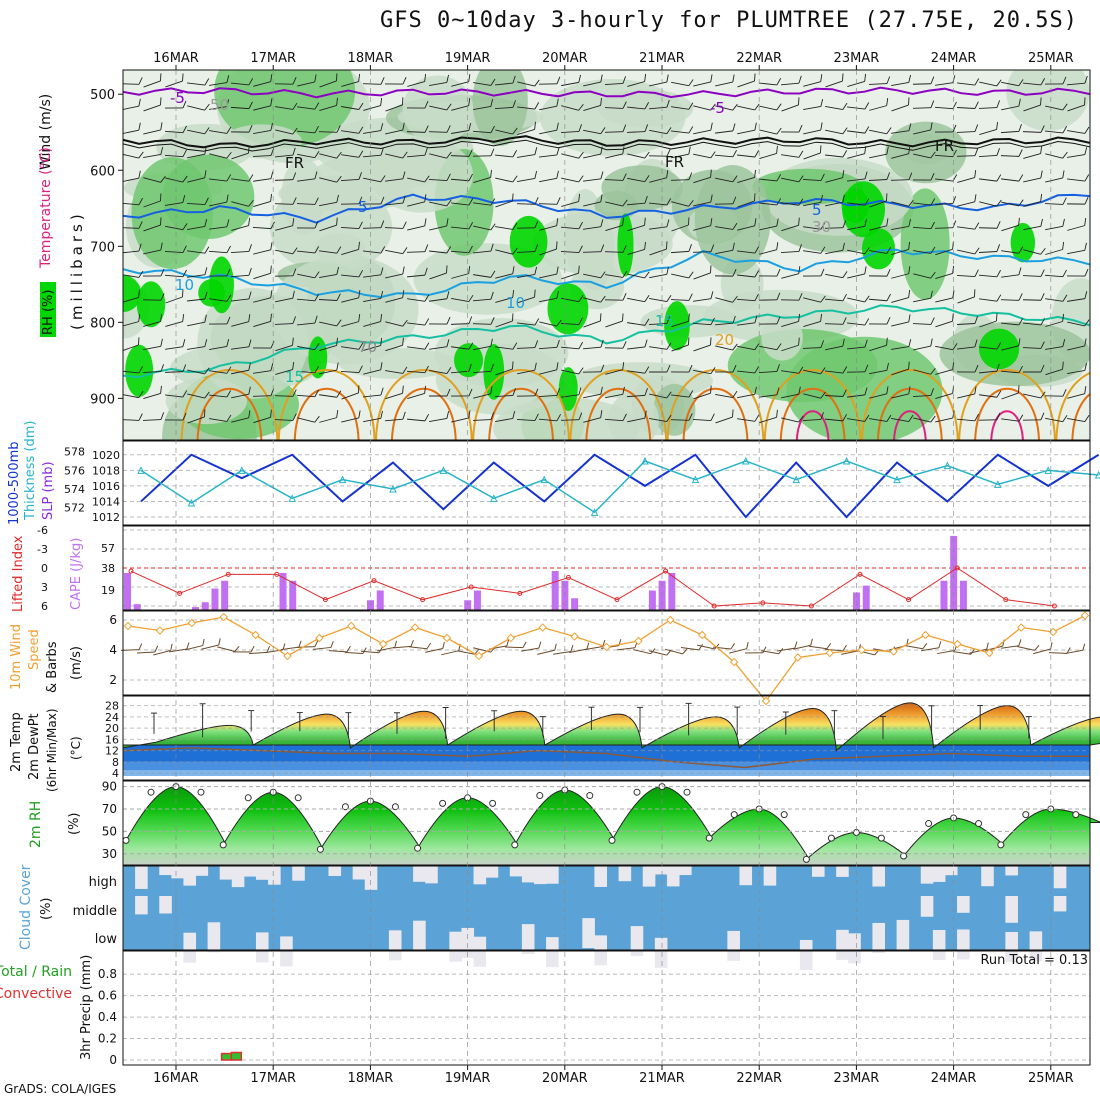  Describe the element at coordinates (954, 1078) in the screenshot. I see `x-tick-label-bottom: 24MAR` at that location.